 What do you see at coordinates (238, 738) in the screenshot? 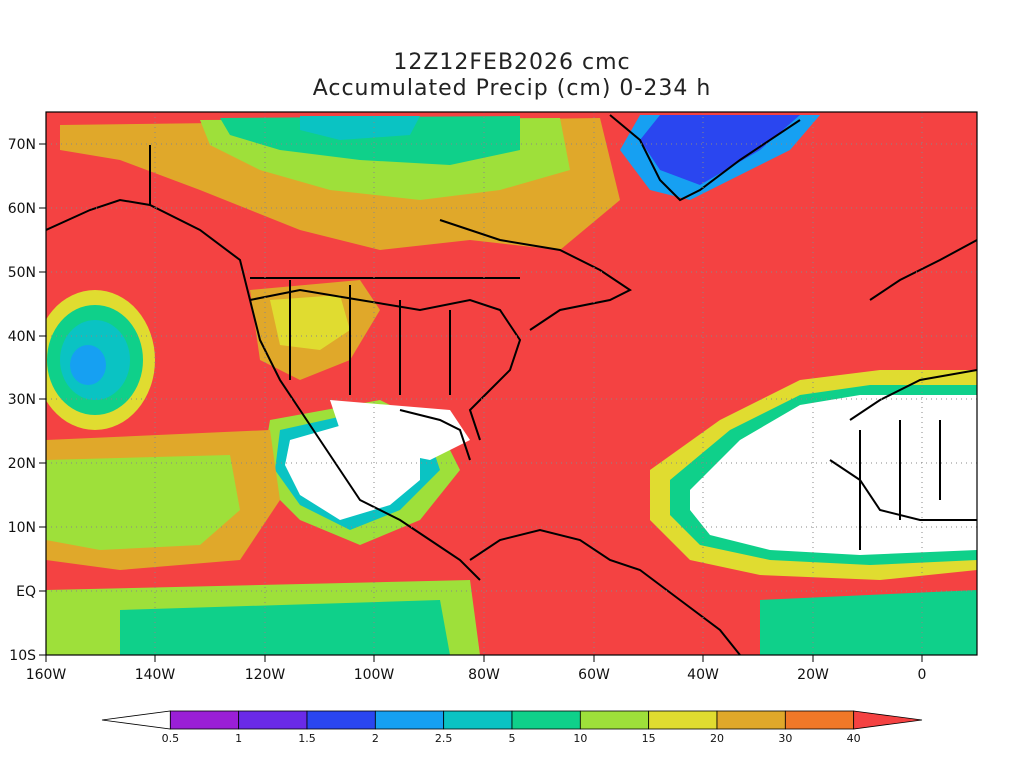
I see `colorbar-label: 1` at bounding box center [238, 738].